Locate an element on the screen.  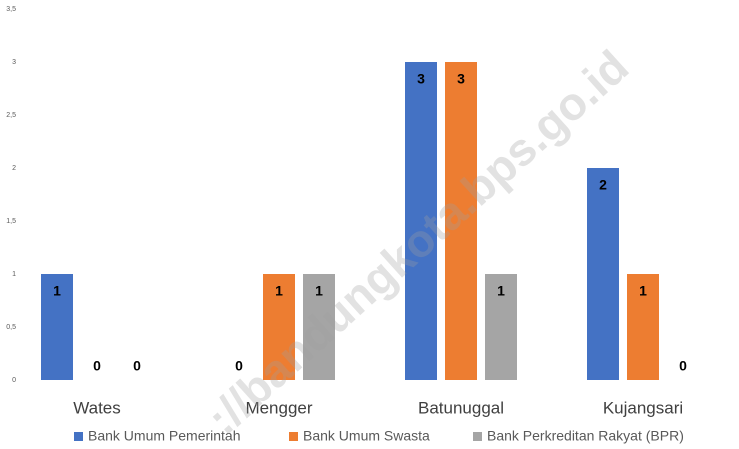
x-tick-label: Batunuggal is located at coordinates (461, 407).